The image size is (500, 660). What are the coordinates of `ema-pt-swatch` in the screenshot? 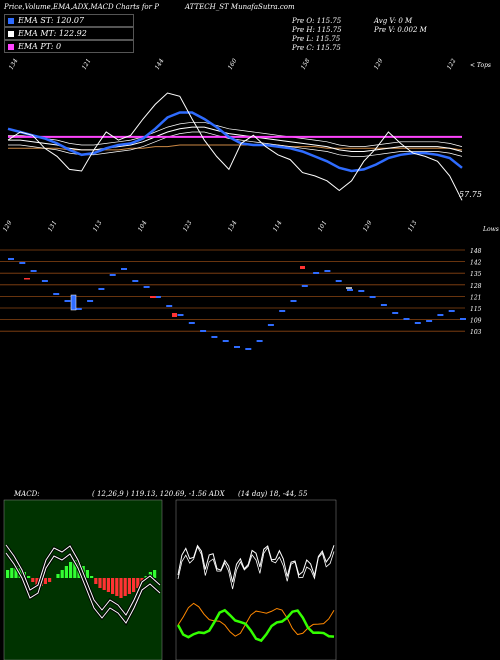 It's located at (11, 46).